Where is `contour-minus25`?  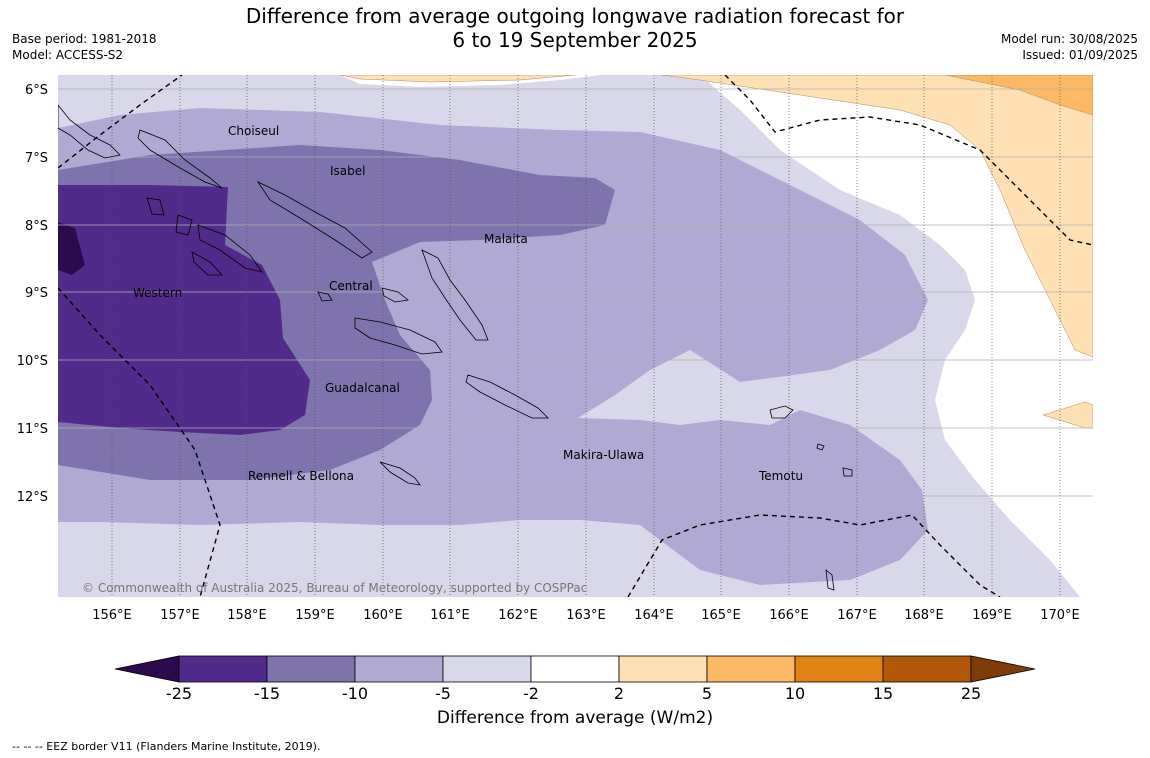 contour-minus25 is located at coordinates (71, 248).